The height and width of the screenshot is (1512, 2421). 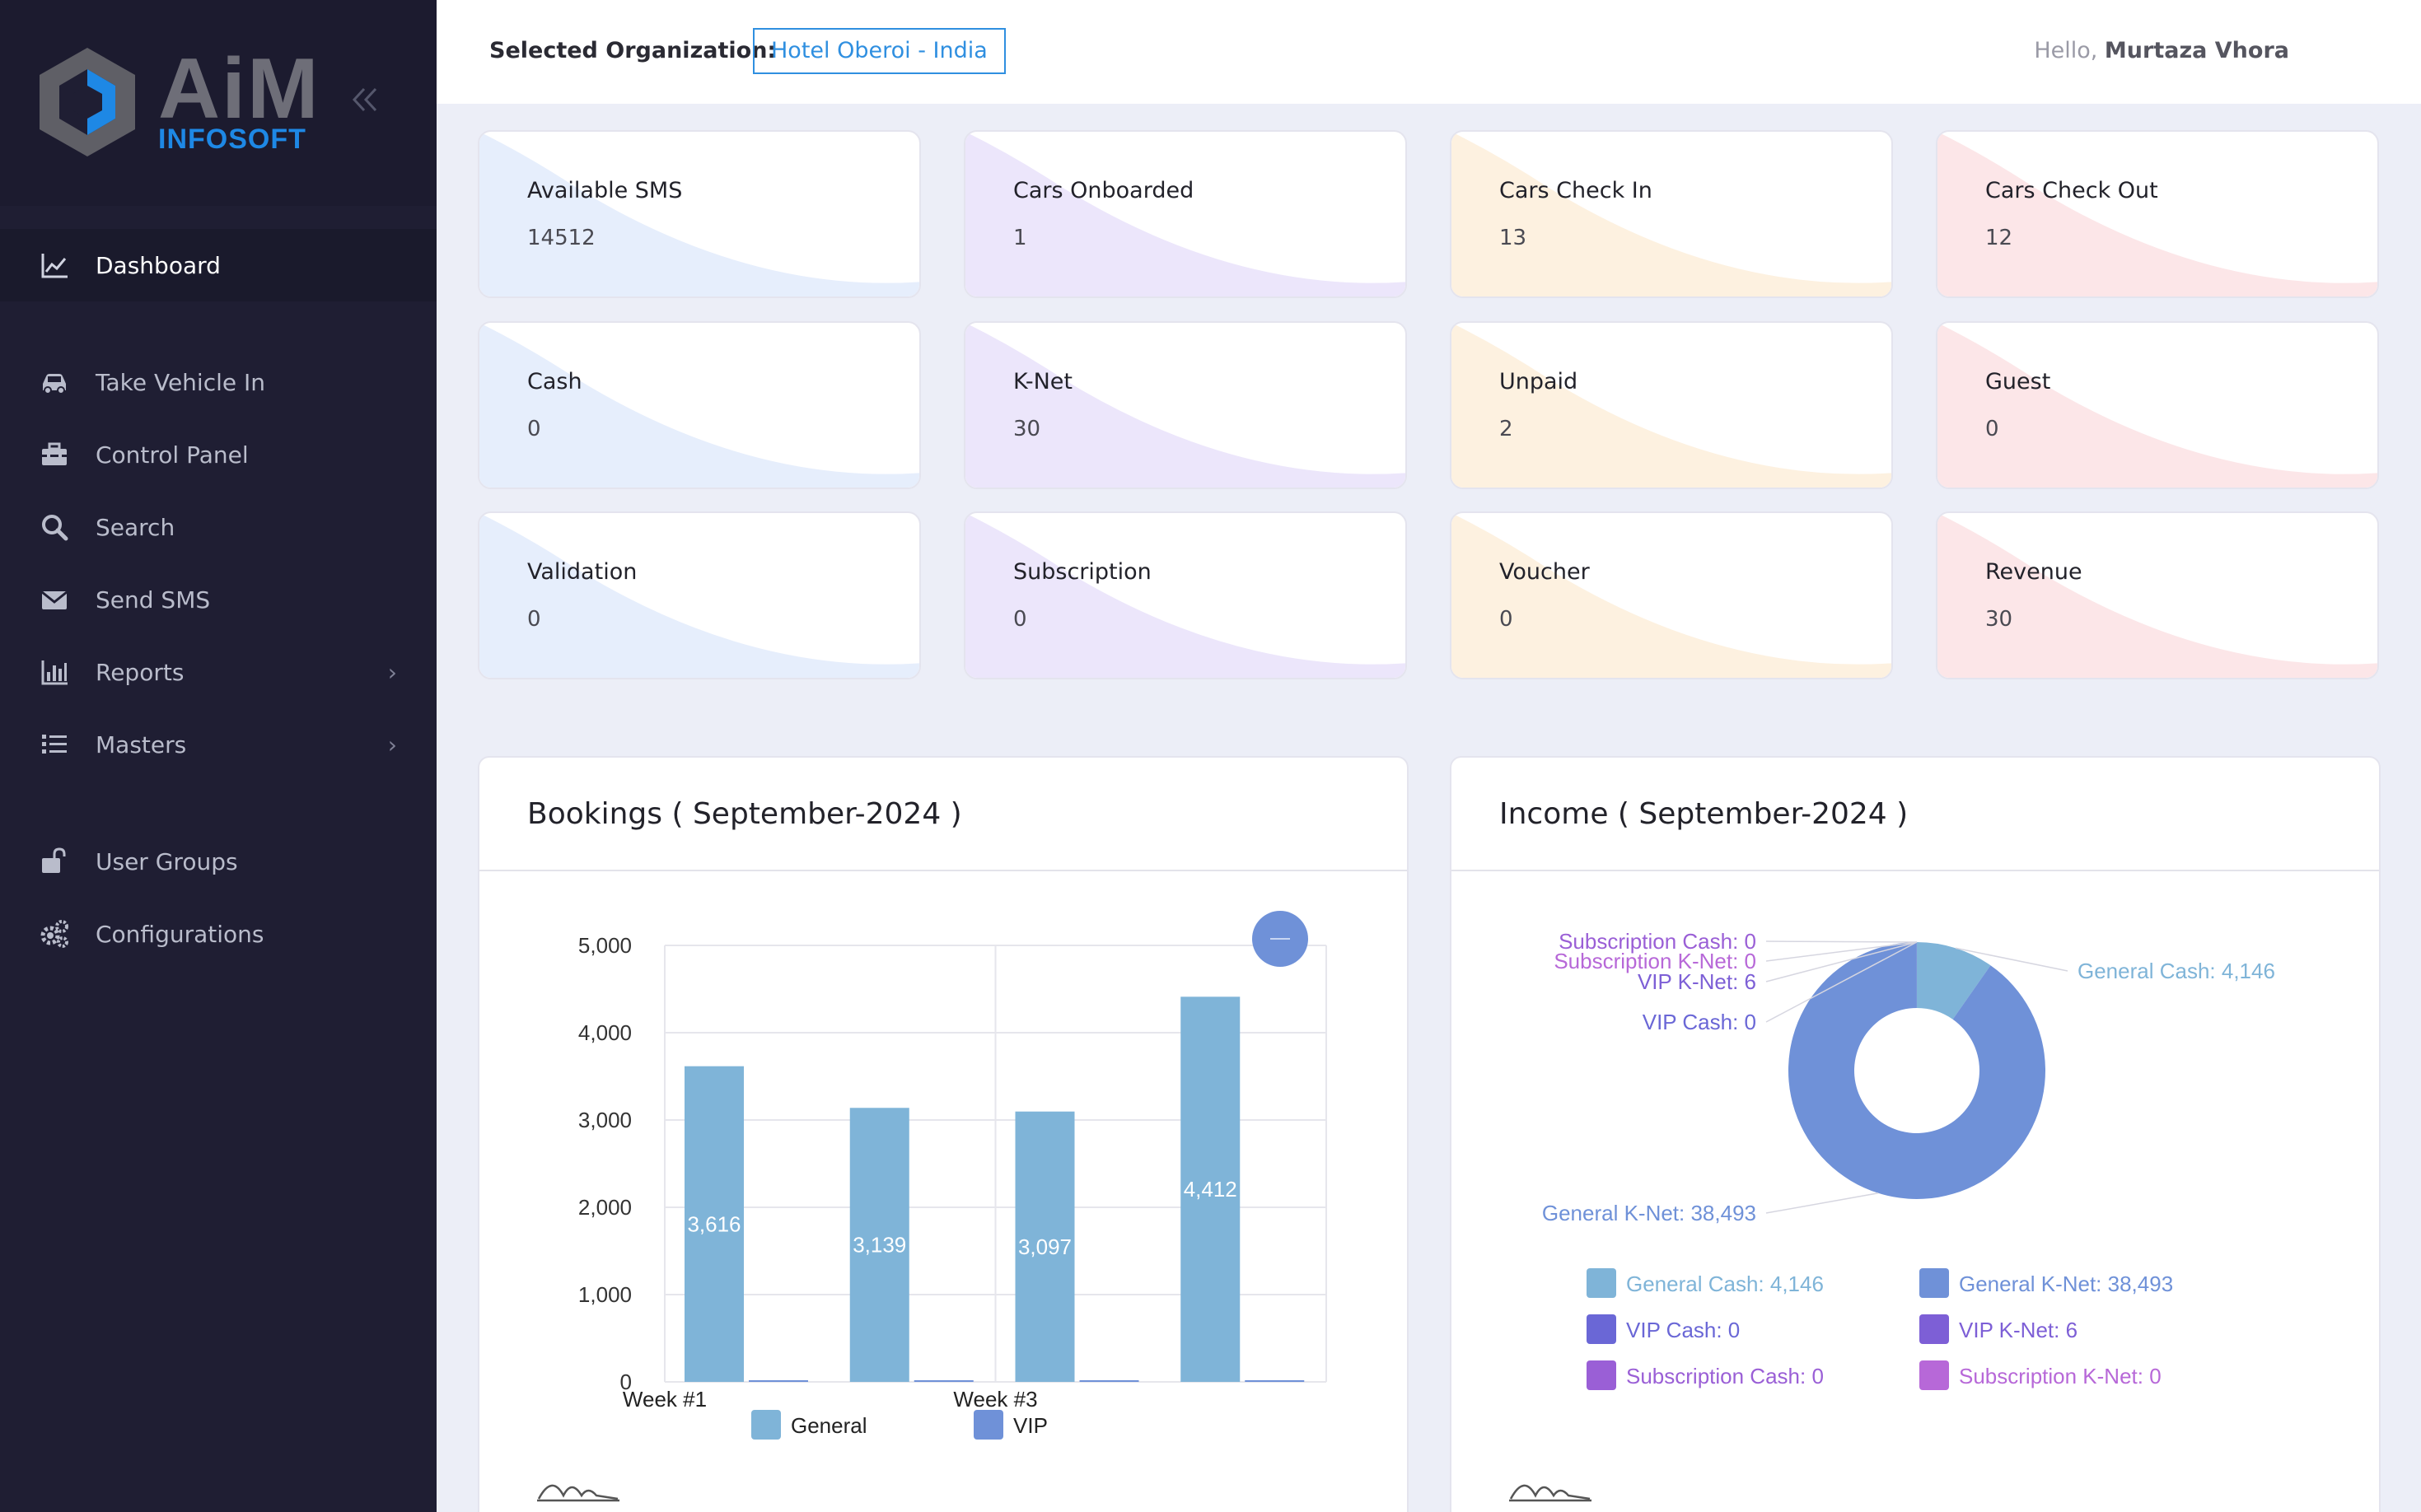 What do you see at coordinates (1998, 1329) in the screenshot?
I see `legend-item-vip-k-net: VIP K-Net: 6` at bounding box center [1998, 1329].